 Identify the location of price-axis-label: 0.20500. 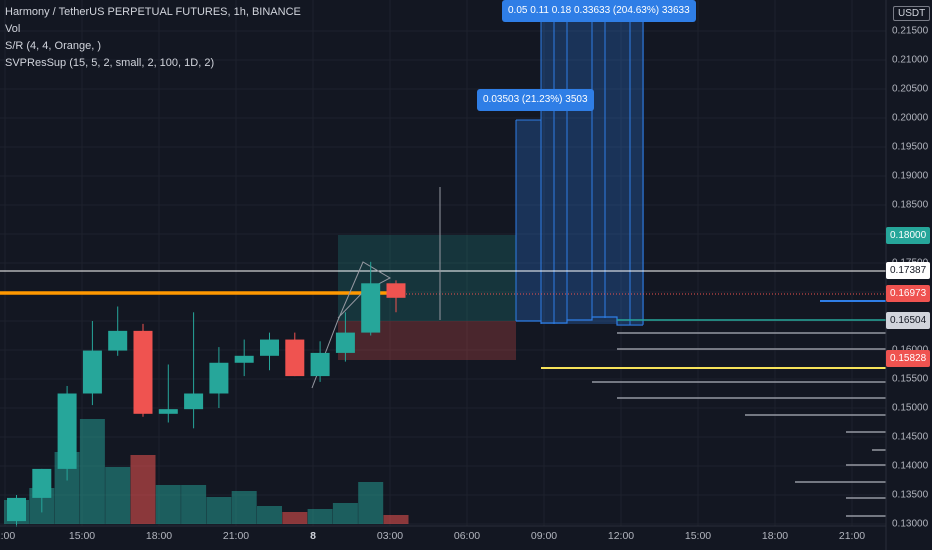
(910, 89).